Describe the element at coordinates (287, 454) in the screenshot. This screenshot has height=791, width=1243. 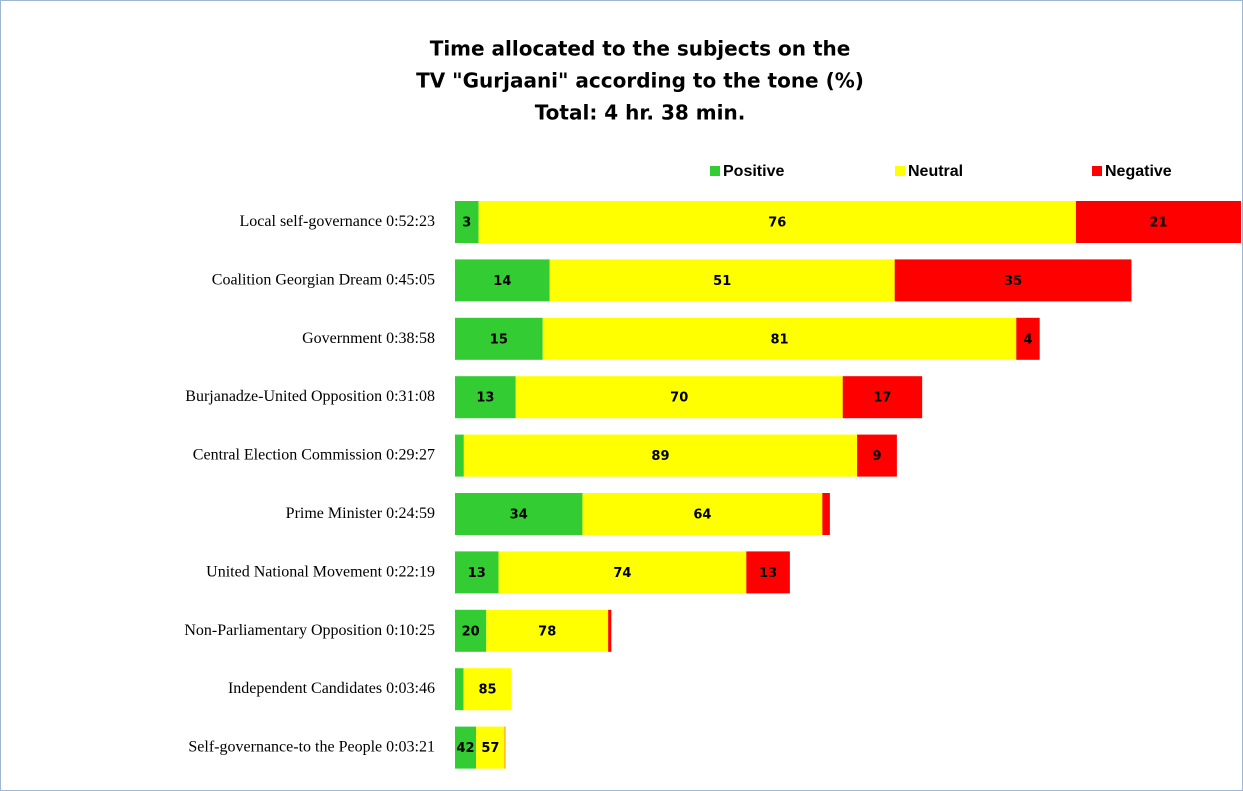
I see `category-name: Central Election Commission` at that location.